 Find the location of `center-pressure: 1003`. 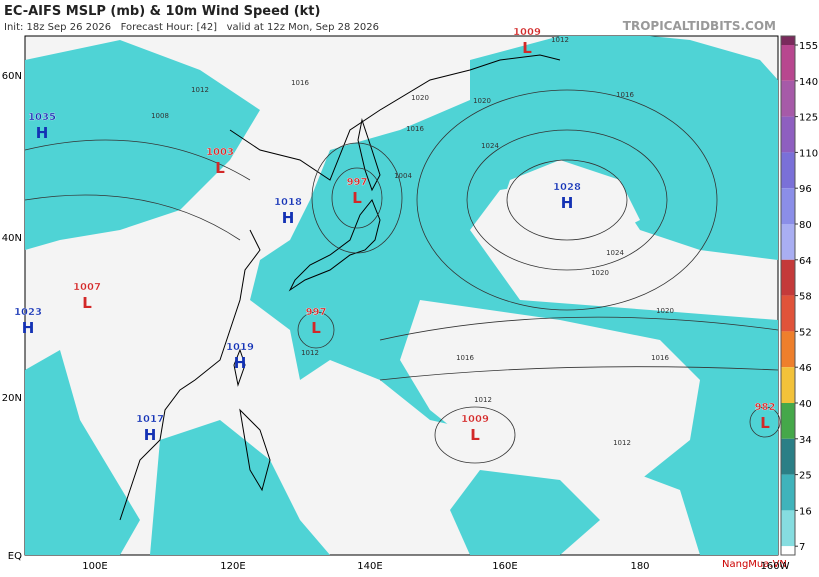

center-pressure: 1003 is located at coordinates (220, 152).